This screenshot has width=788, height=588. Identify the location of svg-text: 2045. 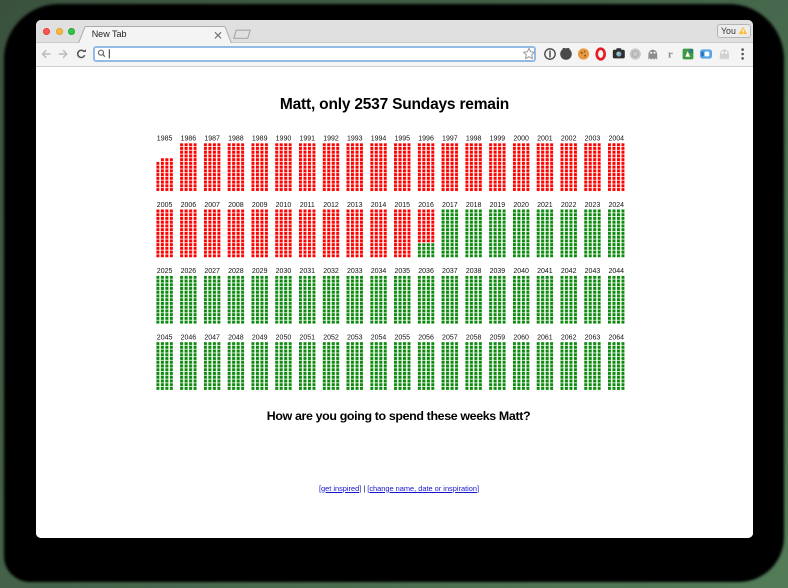
(165, 337).